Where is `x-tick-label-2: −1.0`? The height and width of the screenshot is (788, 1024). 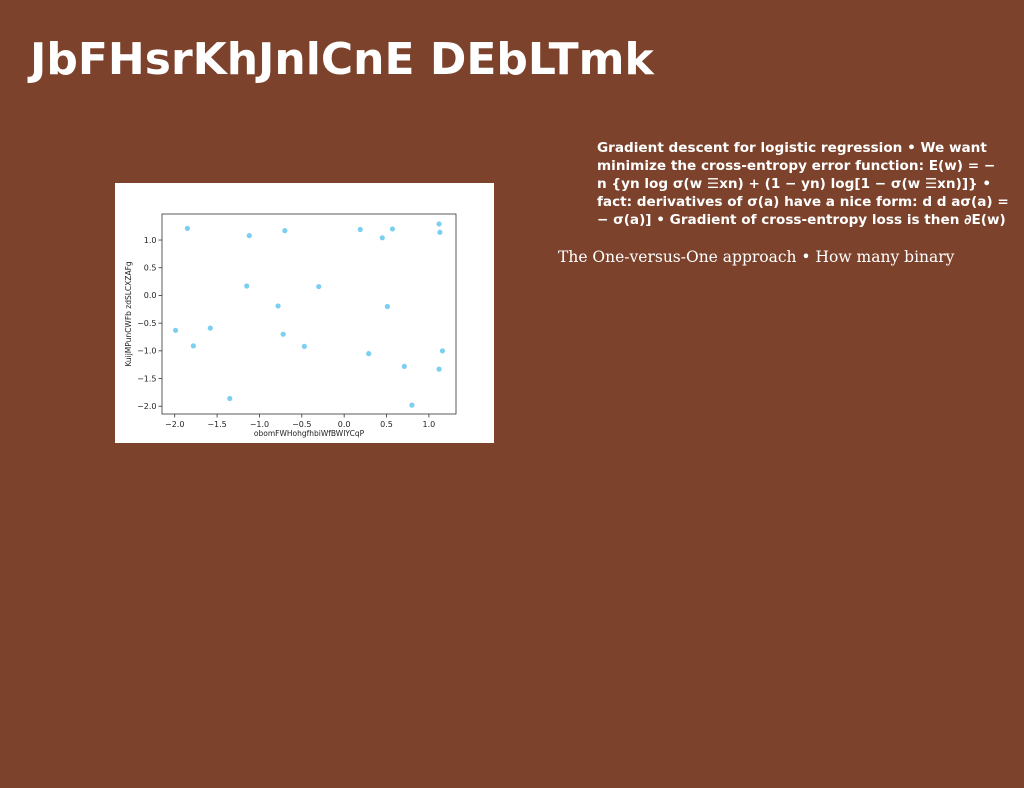
x-tick-label-2: −1.0 is located at coordinates (259, 424).